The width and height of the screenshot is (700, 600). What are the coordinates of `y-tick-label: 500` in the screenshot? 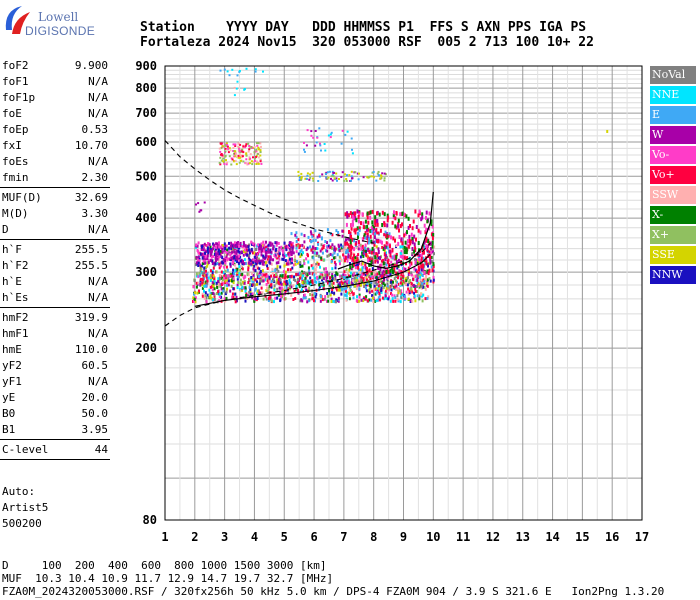 It's located at (146, 176).